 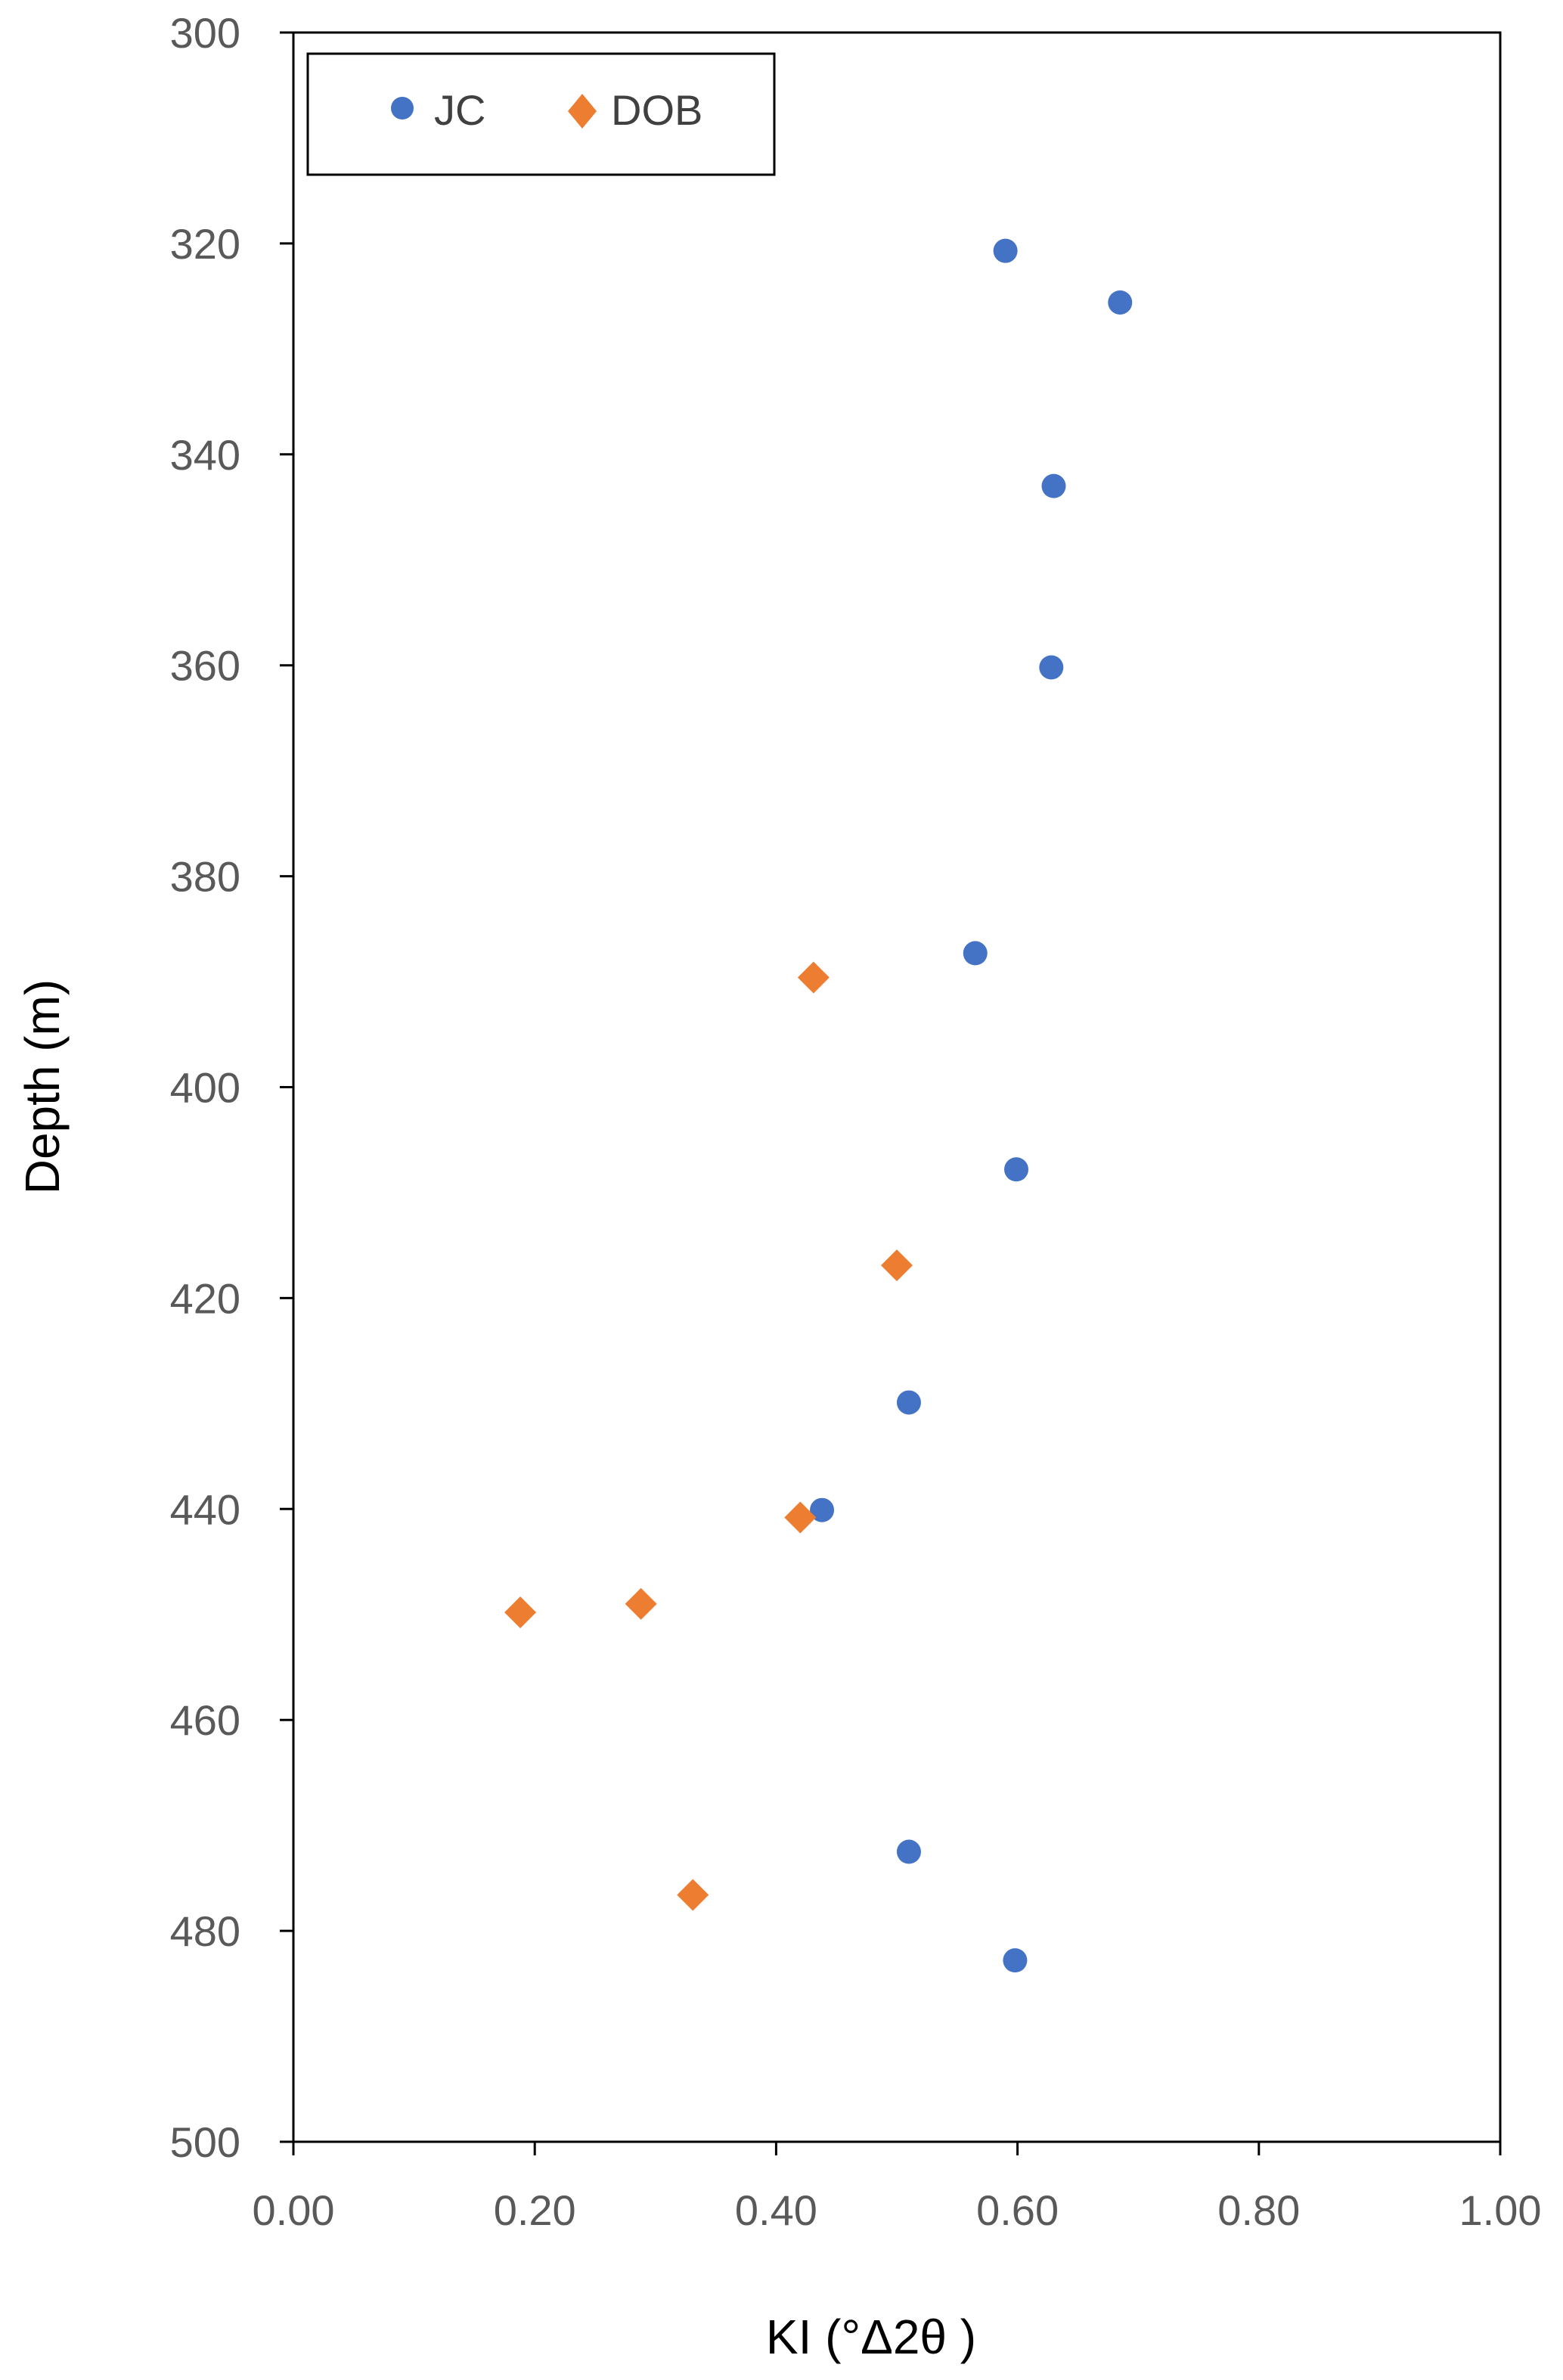 I want to click on legend-jc-marker, so click(x=403, y=108).